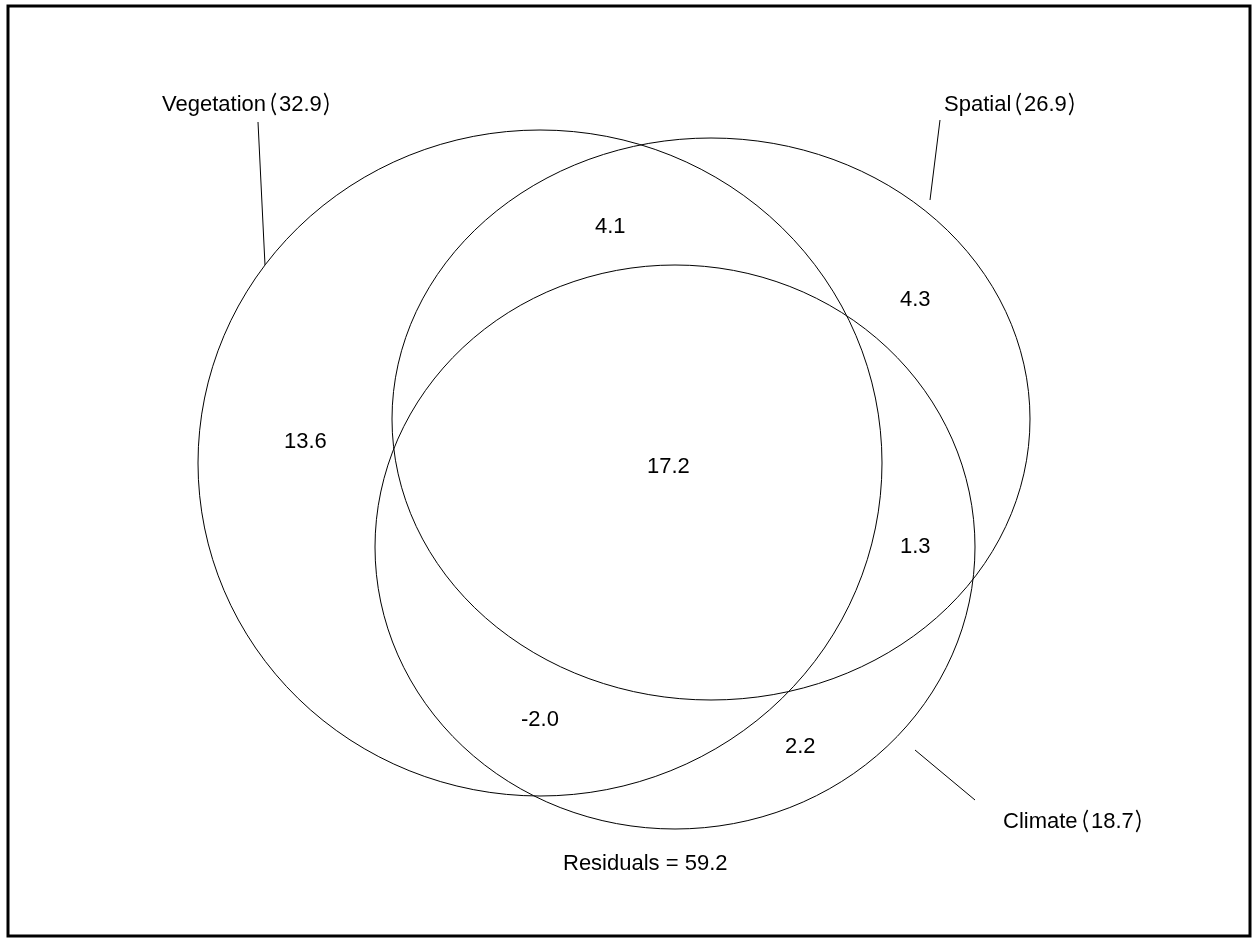  Describe the element at coordinates (915, 298) in the screenshot. I see `text: 4.3` at that location.